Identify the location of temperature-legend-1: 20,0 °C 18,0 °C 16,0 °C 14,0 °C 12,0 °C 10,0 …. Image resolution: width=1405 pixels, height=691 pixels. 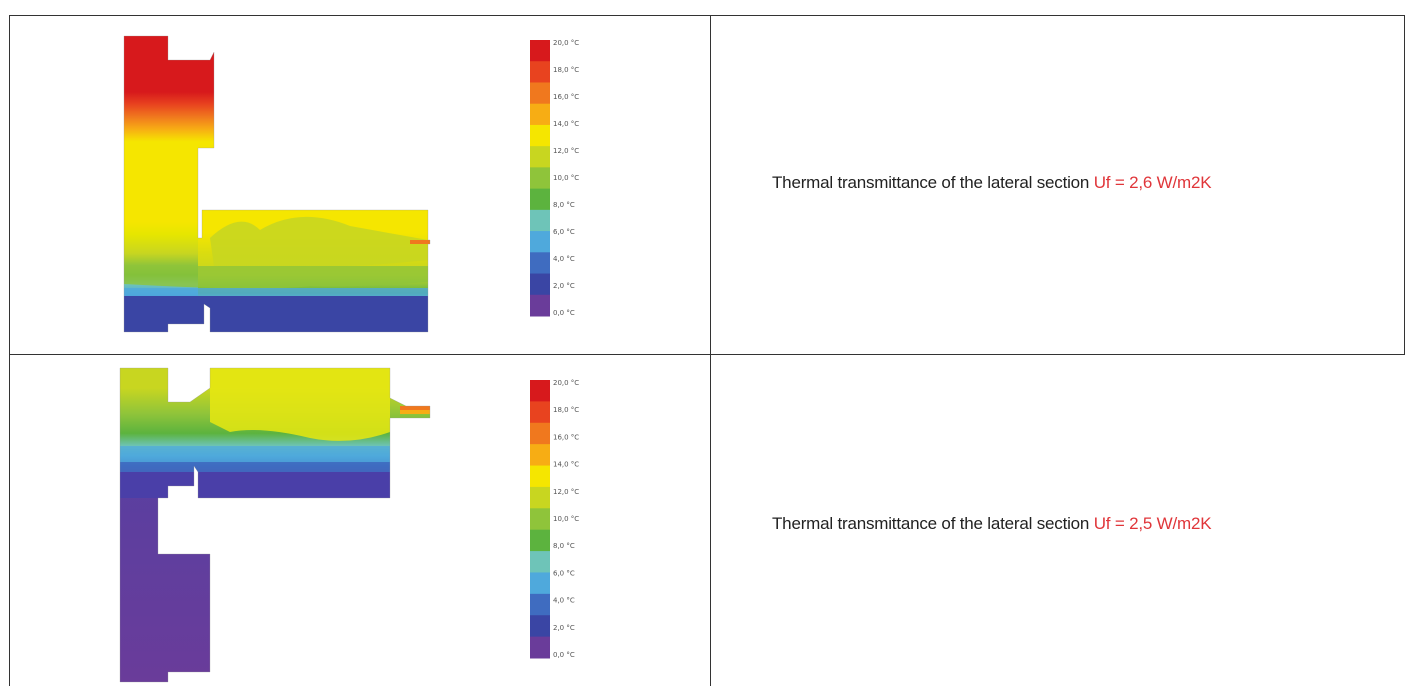
(554, 178).